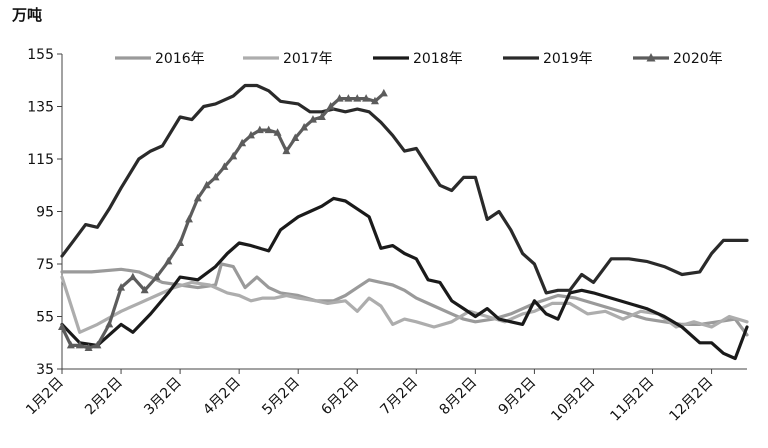 Image resolution: width=768 pixels, height=448 pixels. I want to click on x-tick-label: 4月2日, so click(222, 397).